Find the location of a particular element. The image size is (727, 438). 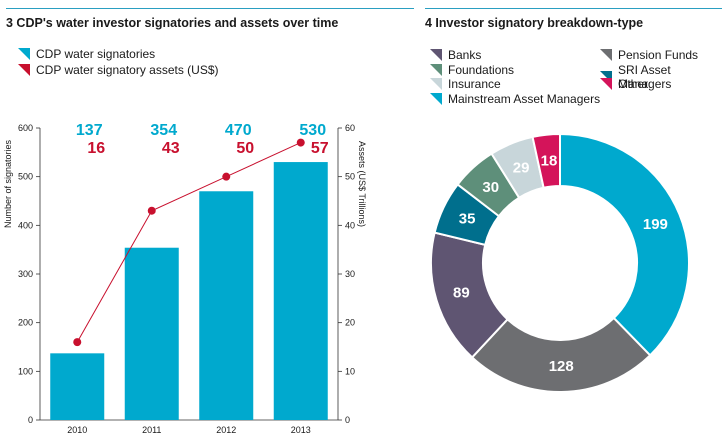

y-tick-label-right: 60 is located at coordinates (350, 128).